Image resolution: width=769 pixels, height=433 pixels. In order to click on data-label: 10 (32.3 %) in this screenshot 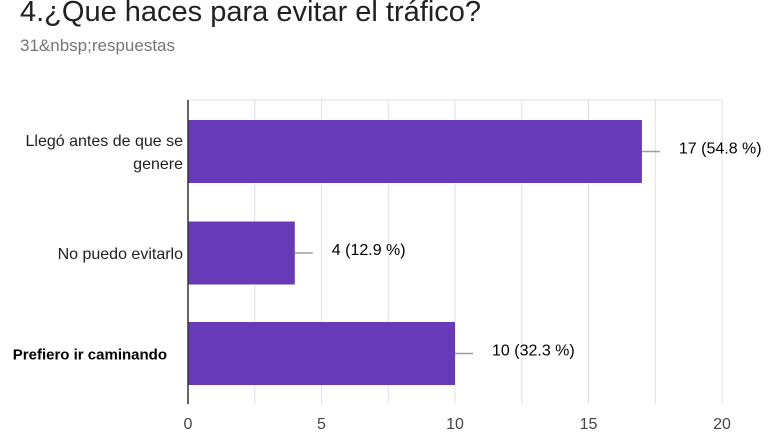, I will do `click(533, 351)`.